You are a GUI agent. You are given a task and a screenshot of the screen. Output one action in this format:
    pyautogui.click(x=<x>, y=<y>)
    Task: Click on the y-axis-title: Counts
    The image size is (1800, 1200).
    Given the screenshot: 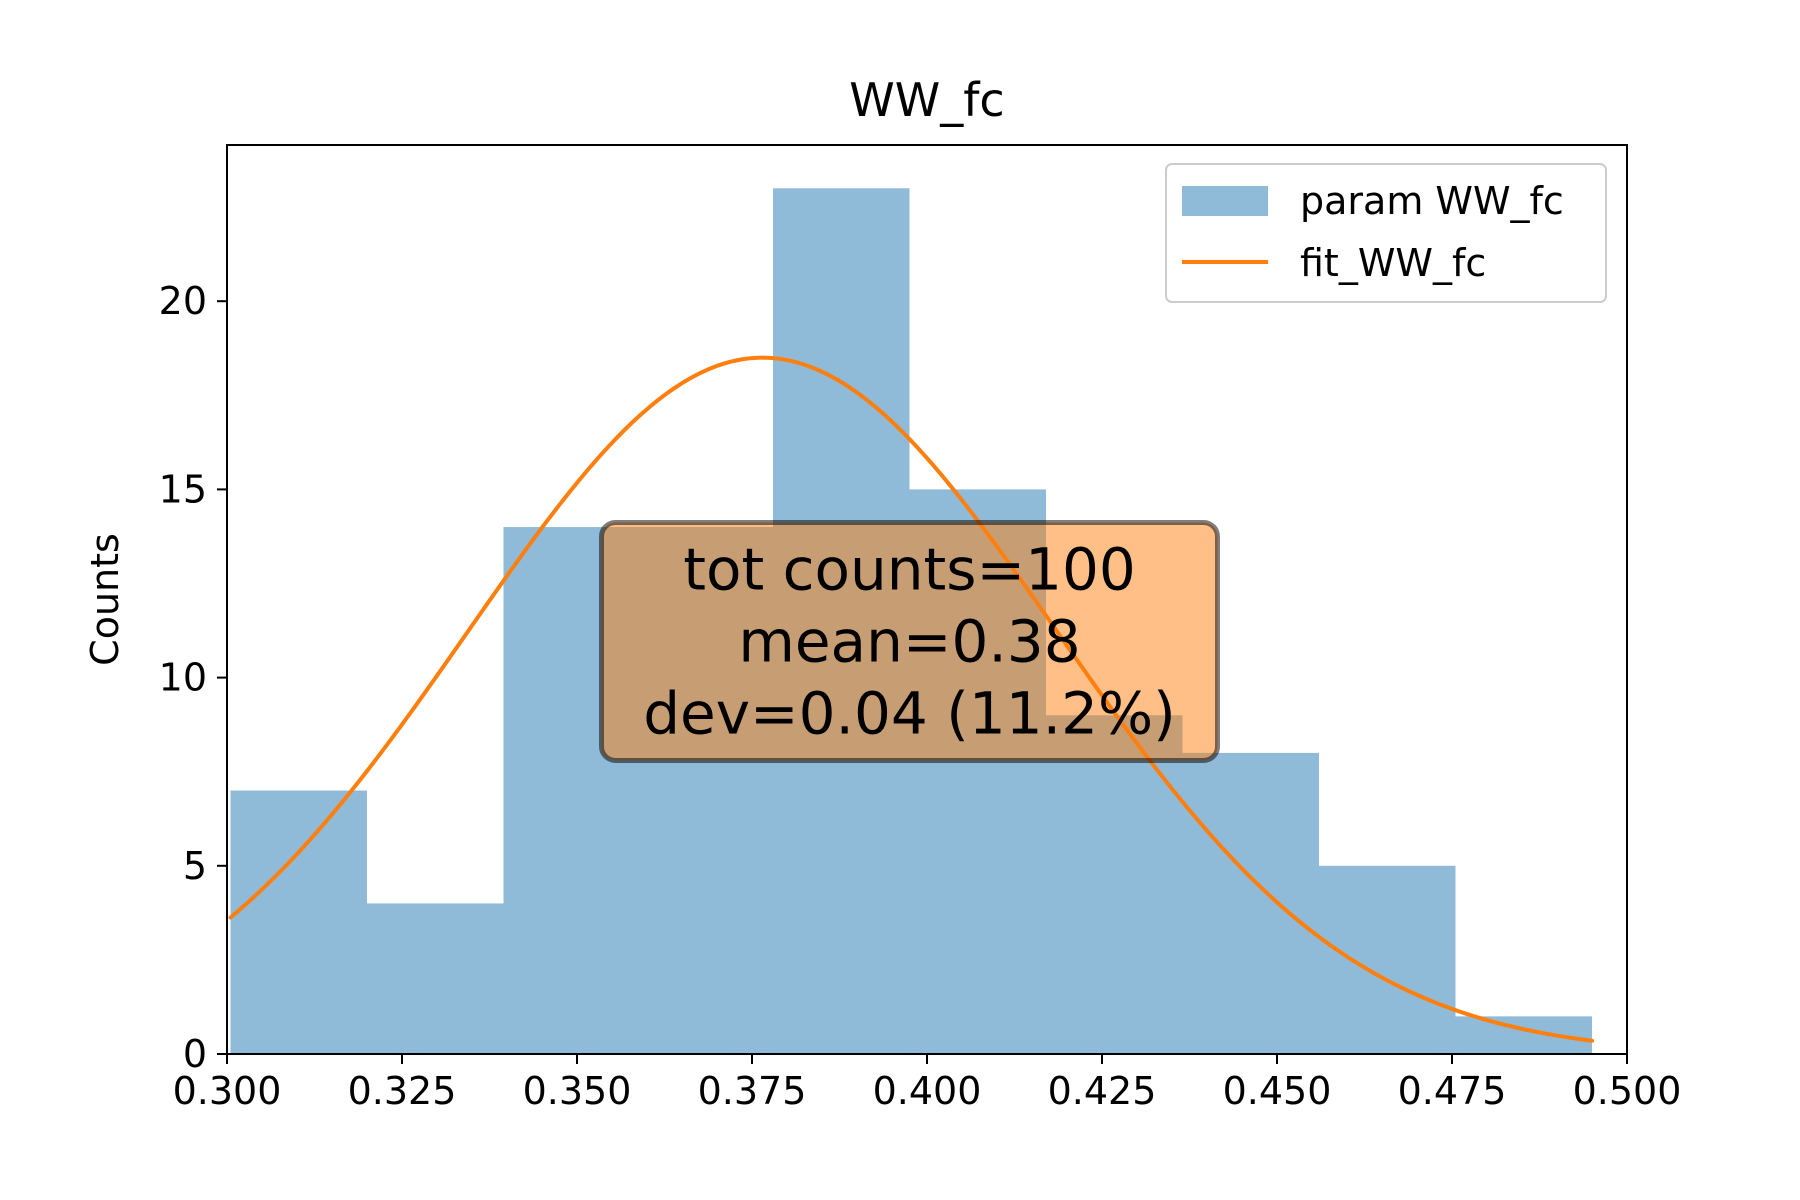 What is the action you would take?
    pyautogui.click(x=105, y=599)
    